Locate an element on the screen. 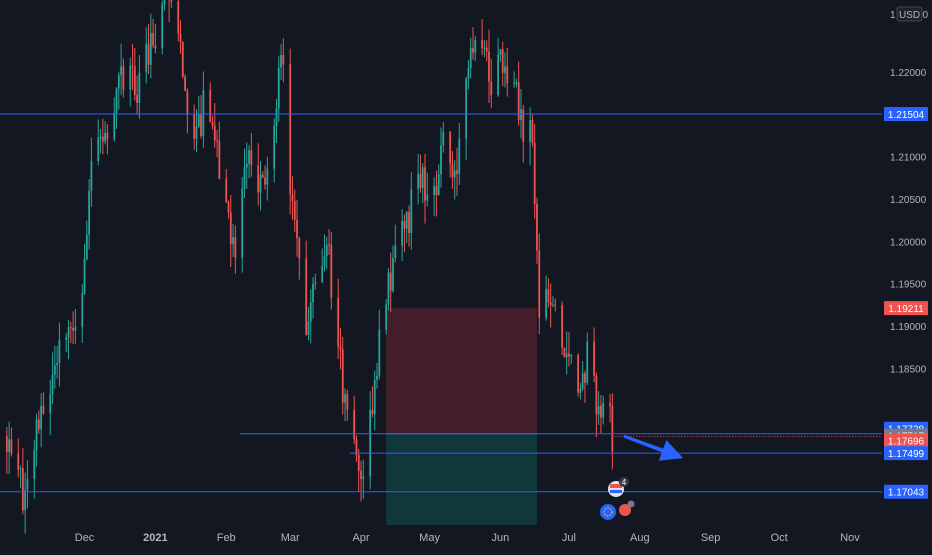 The height and width of the screenshot is (555, 932). event-dot-grey is located at coordinates (631, 504).